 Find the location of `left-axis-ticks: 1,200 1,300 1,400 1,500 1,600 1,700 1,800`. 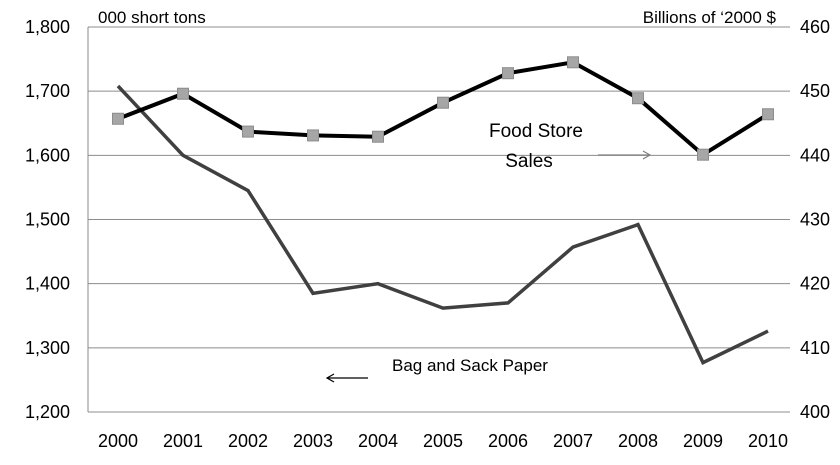

left-axis-ticks: 1,200 1,300 1,400 1,500 1,600 1,700 1,800 is located at coordinates (47, 219).